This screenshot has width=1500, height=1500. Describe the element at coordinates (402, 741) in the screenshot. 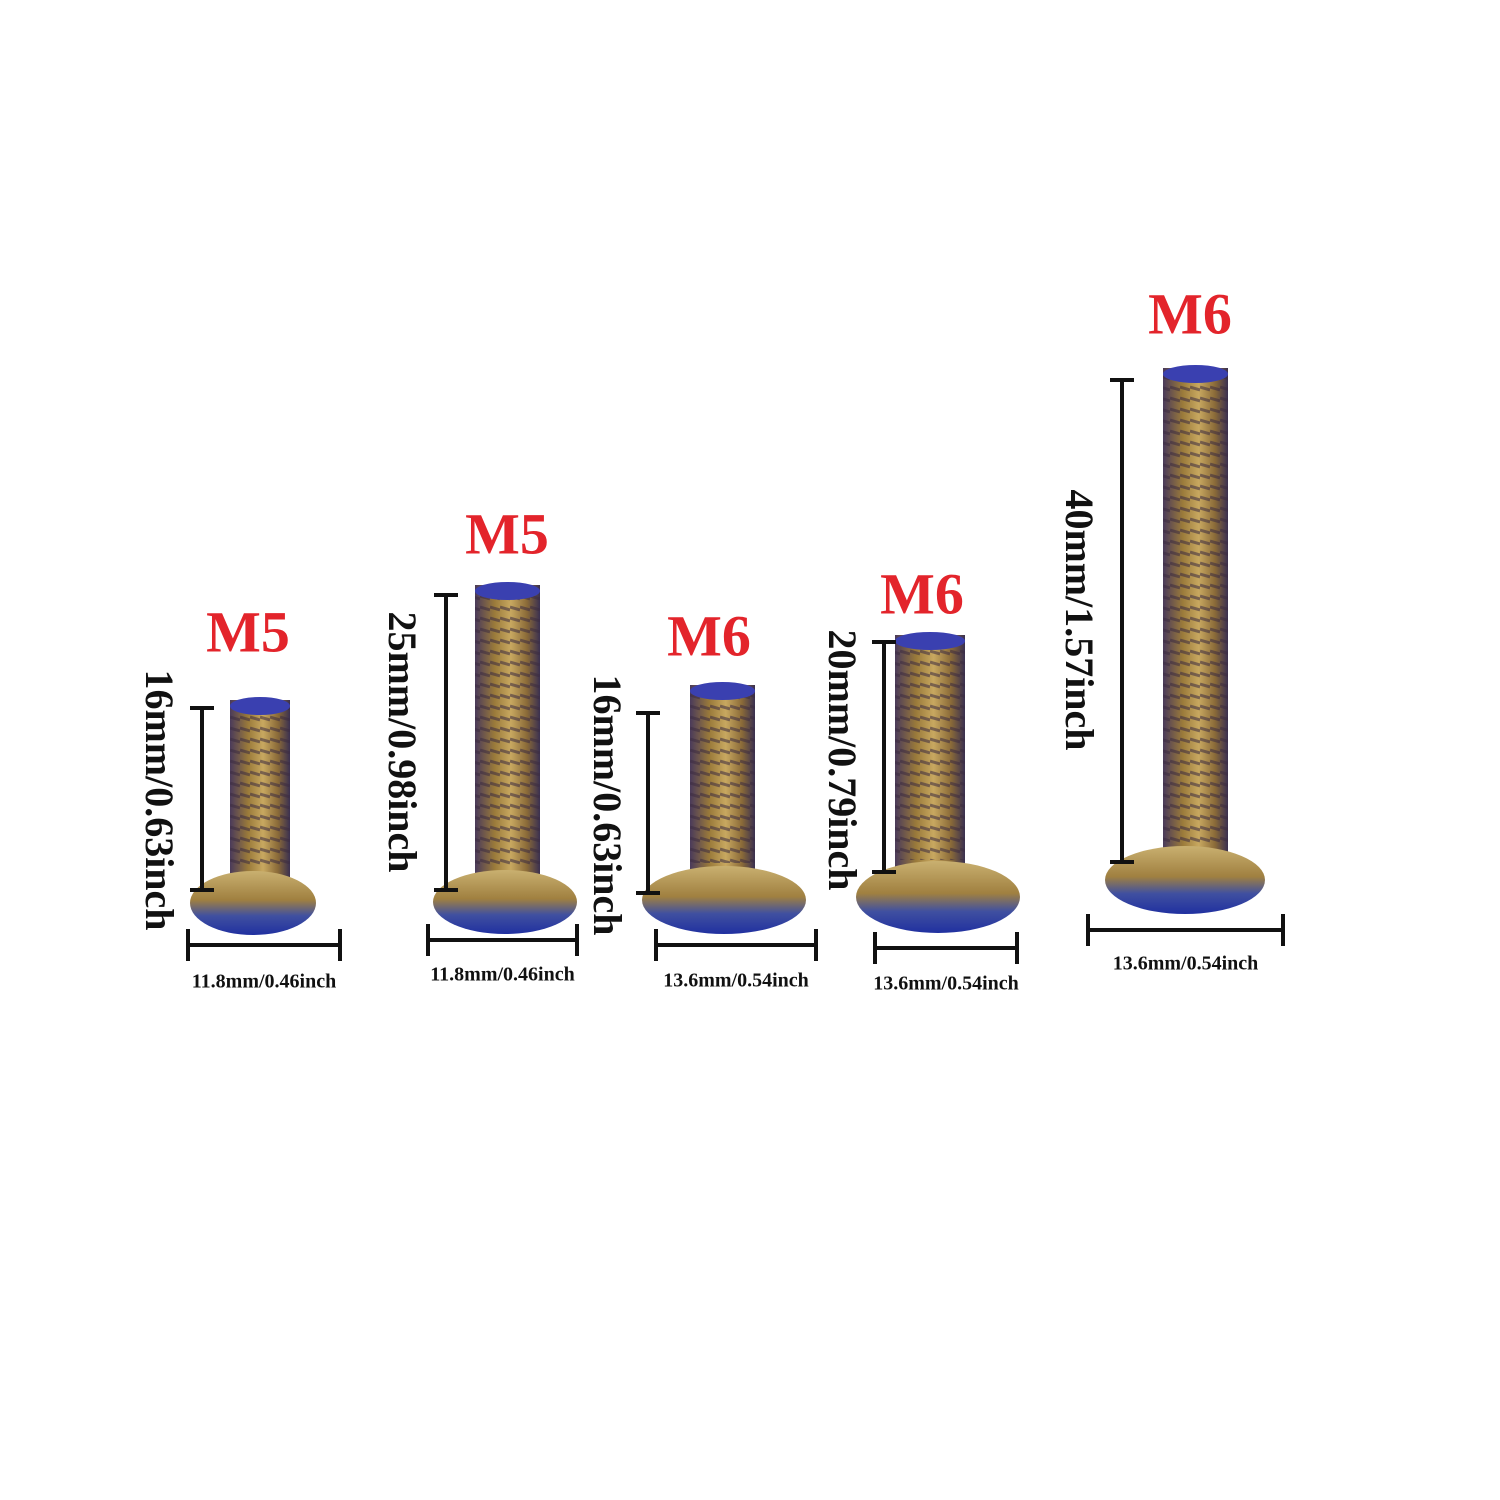

I see `length-label: 25mm/0.98inch` at that location.